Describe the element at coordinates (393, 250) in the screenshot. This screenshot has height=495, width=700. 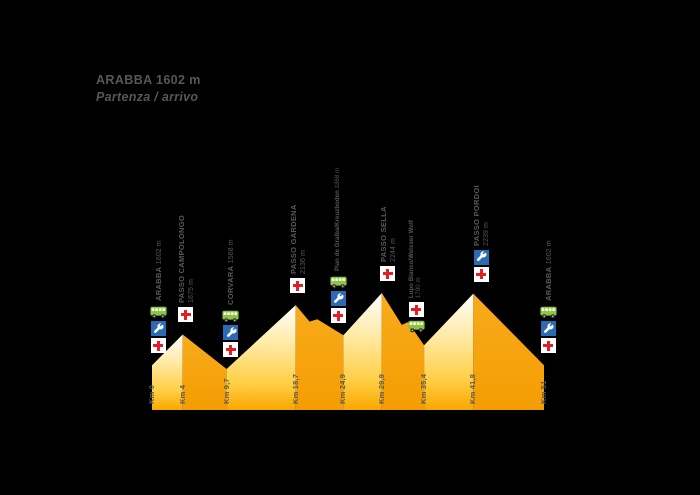
I see `waypoint-altitude: 2244 m` at that location.